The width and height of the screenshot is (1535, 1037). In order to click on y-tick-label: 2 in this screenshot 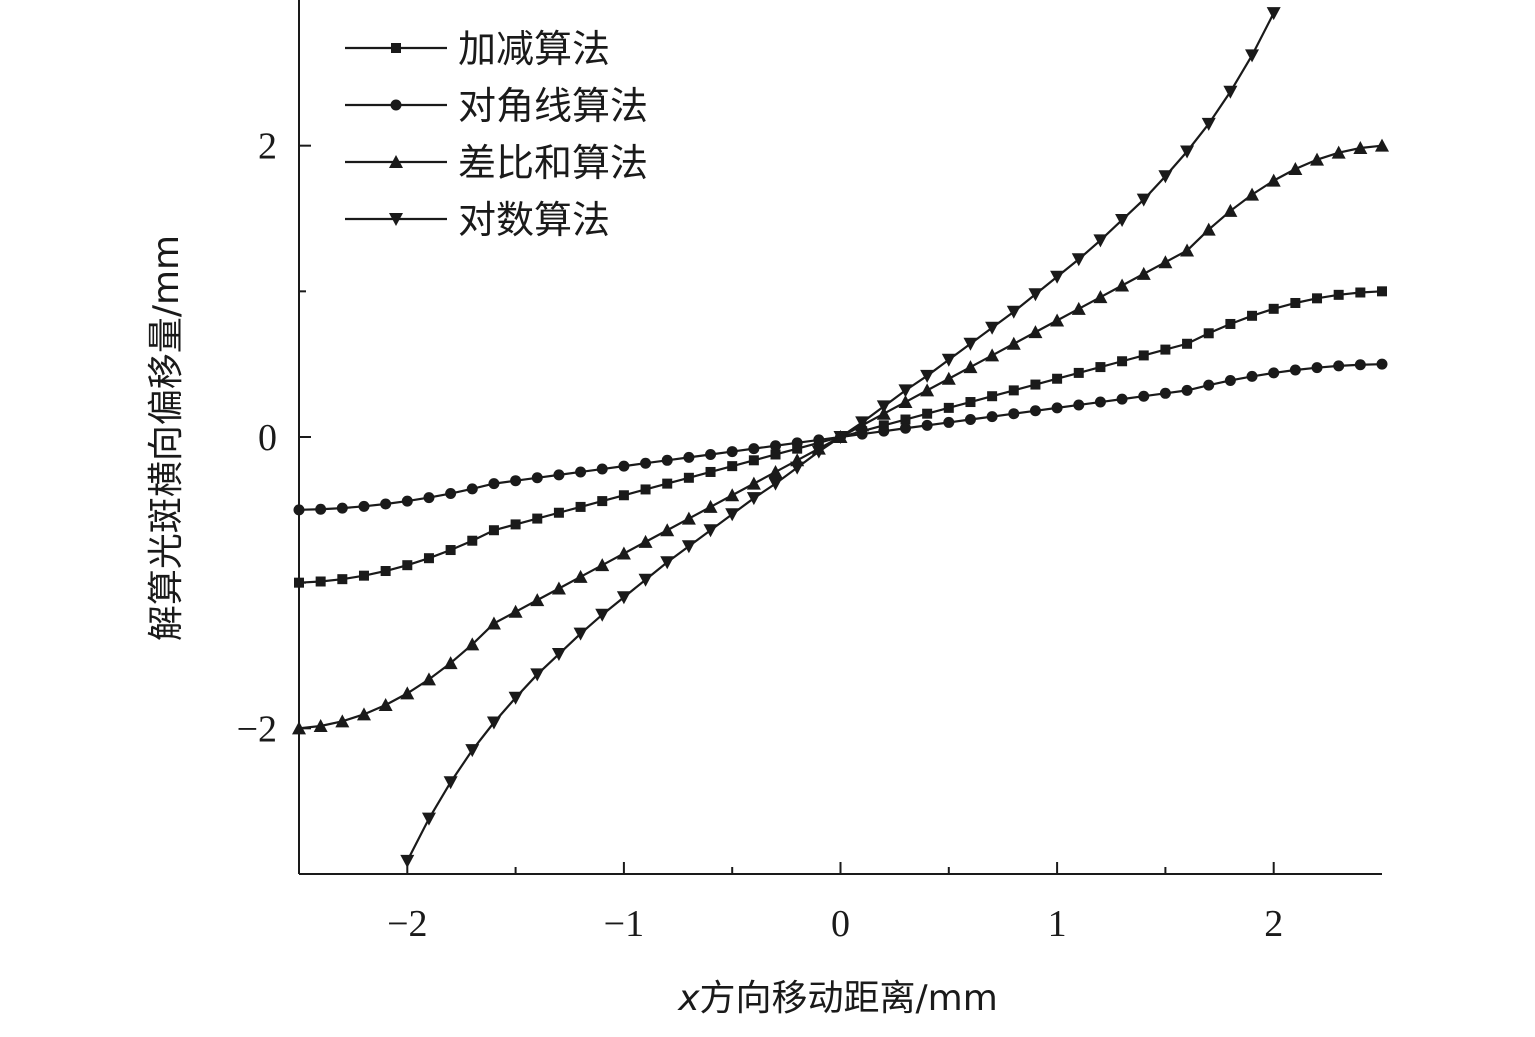, I will do `click(267, 147)`.